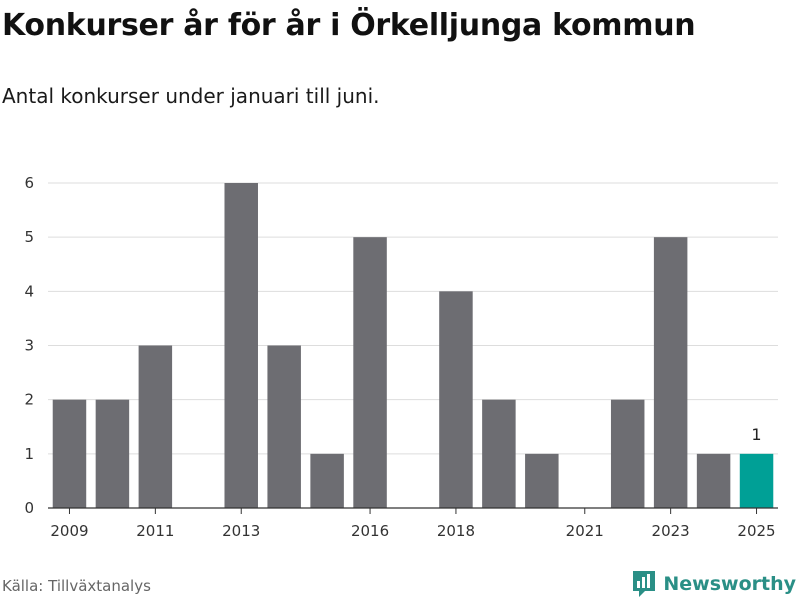  What do you see at coordinates (284, 426) in the screenshot?
I see `bar-2014` at bounding box center [284, 426].